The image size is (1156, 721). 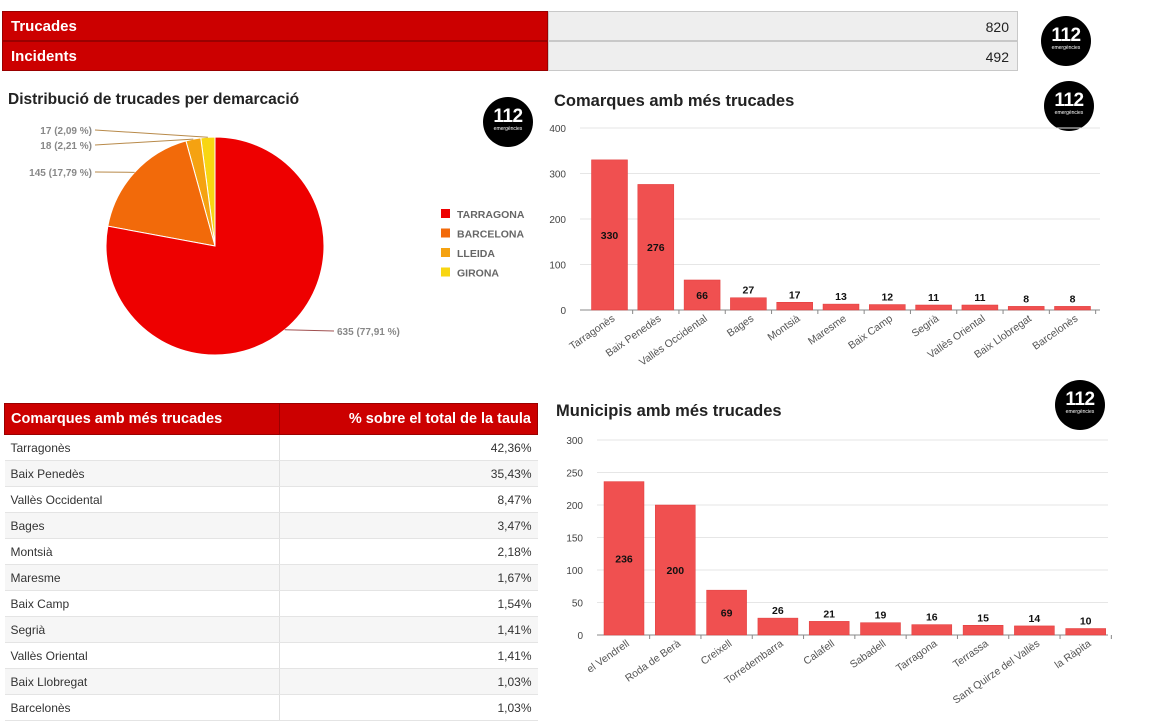 I want to click on x-tick-label: Calafell, so click(x=819, y=653).